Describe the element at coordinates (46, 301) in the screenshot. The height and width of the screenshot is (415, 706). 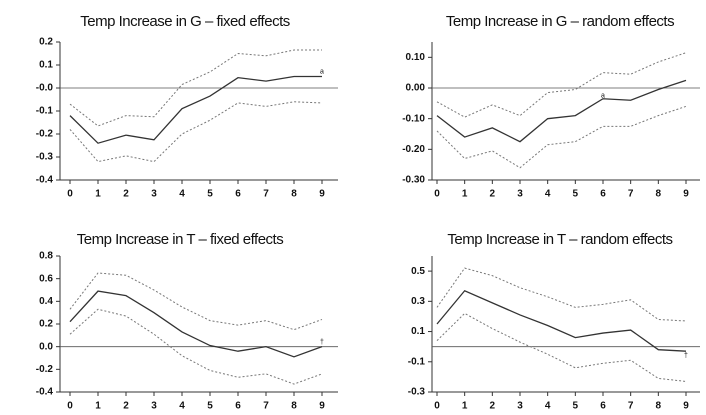
I see `y-tick-label: 0.4` at that location.